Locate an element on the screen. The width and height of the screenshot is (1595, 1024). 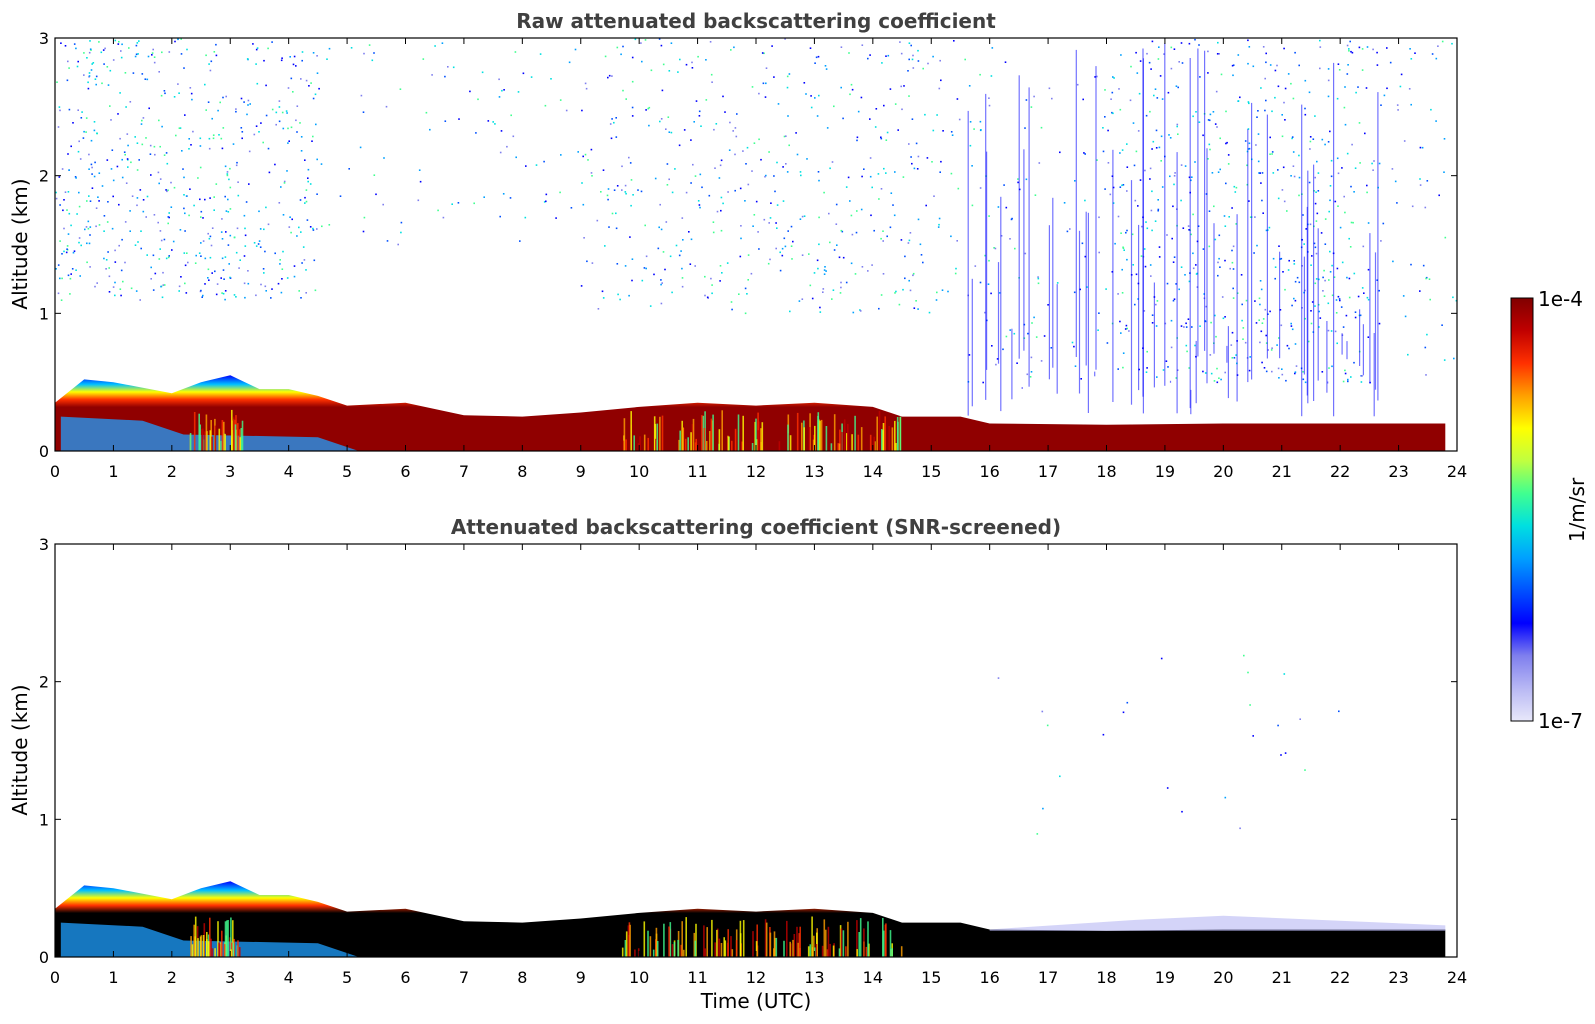
boundary-layer-band is located at coordinates (750, 413).